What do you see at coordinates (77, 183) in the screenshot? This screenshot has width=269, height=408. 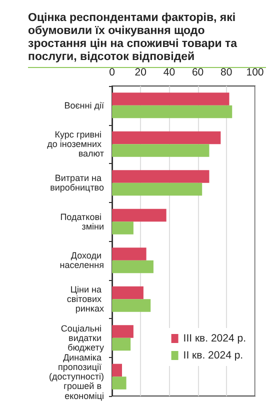 I see `y-tick-label: Витрати на виробництво` at bounding box center [77, 183].